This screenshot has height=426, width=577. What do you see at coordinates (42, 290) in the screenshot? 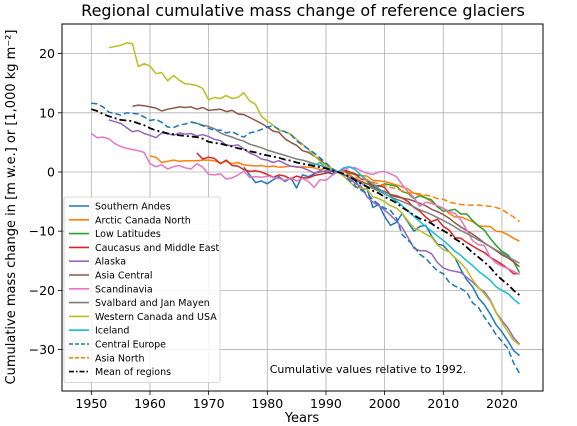
I see `y-tick-label: −20` at bounding box center [42, 290].